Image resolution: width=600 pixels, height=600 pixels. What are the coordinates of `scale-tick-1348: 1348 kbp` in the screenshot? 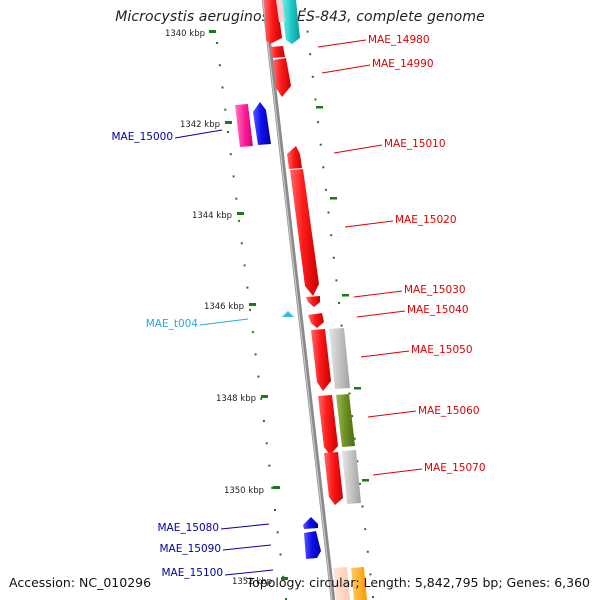 It's located at (242, 399).